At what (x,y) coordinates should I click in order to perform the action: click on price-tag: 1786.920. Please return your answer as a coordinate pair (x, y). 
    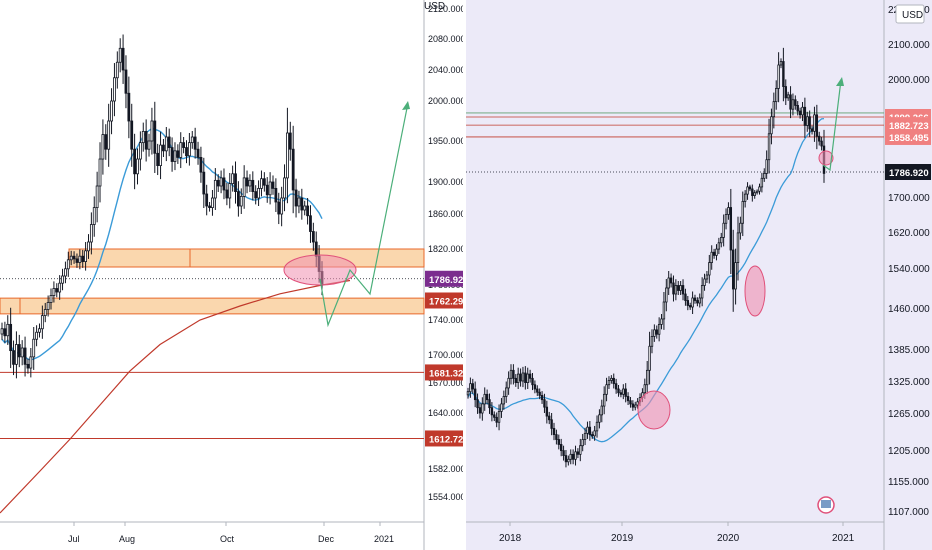
    Looking at the image, I should click on (446, 280).